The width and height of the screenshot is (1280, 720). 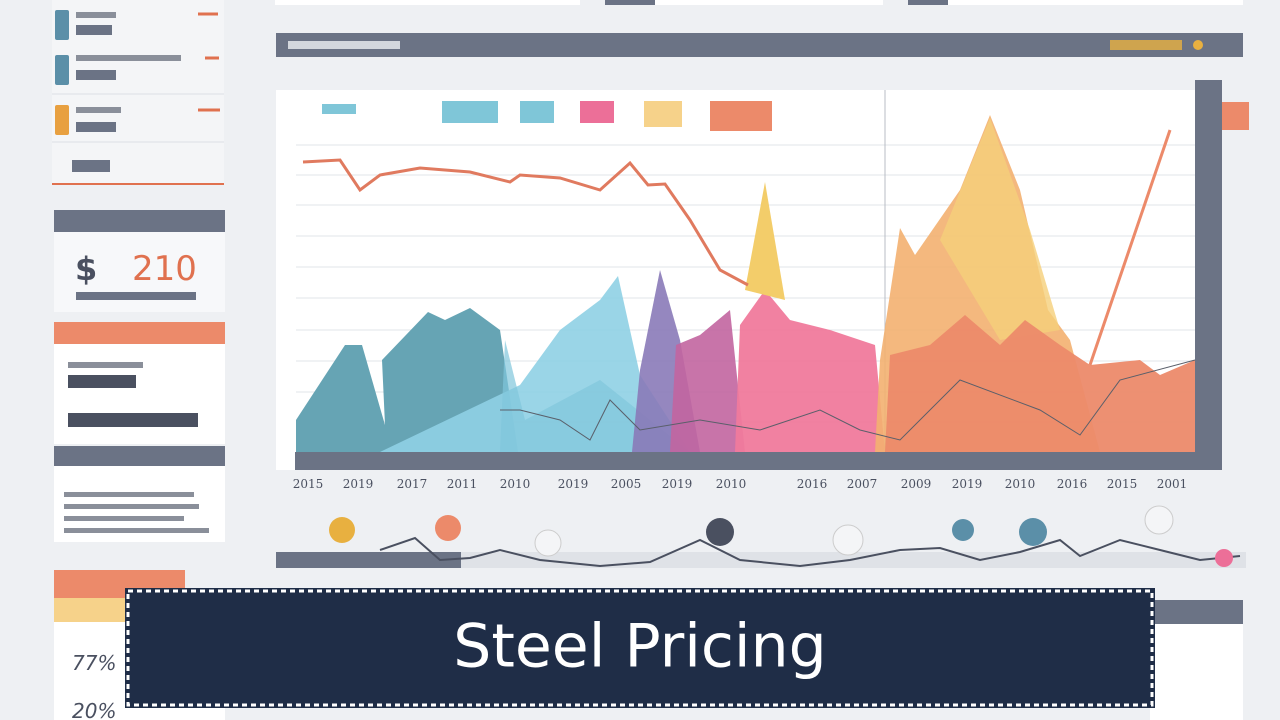 I want to click on x-axis-bar, so click(x=758, y=461).